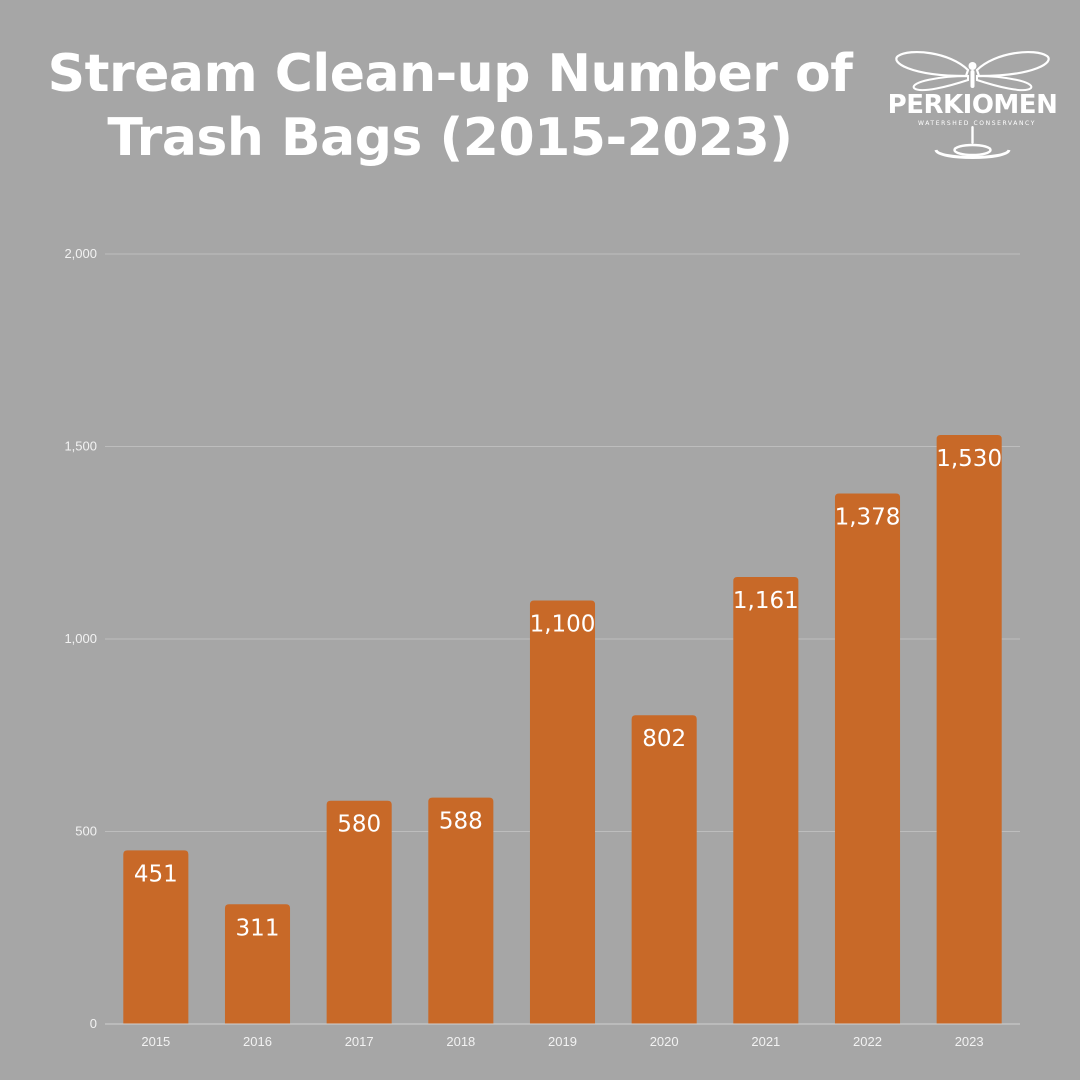  I want to click on y-tick-label: 2,000, so click(80, 253).